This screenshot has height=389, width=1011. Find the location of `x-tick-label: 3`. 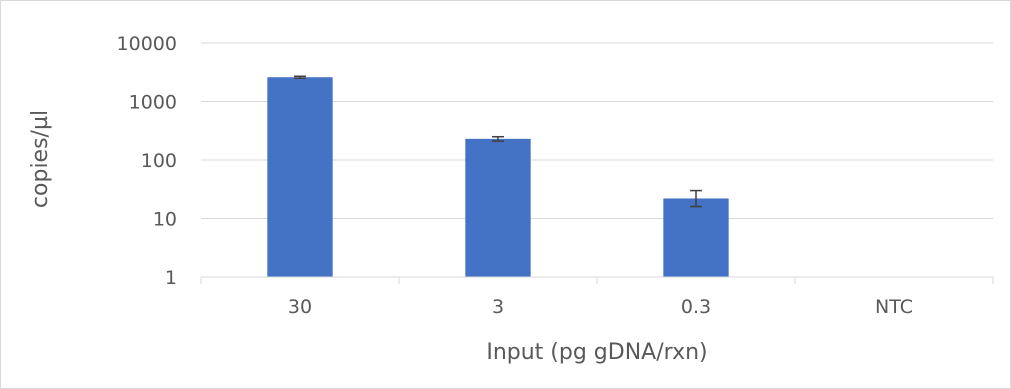

x-tick-label: 3 is located at coordinates (498, 307).